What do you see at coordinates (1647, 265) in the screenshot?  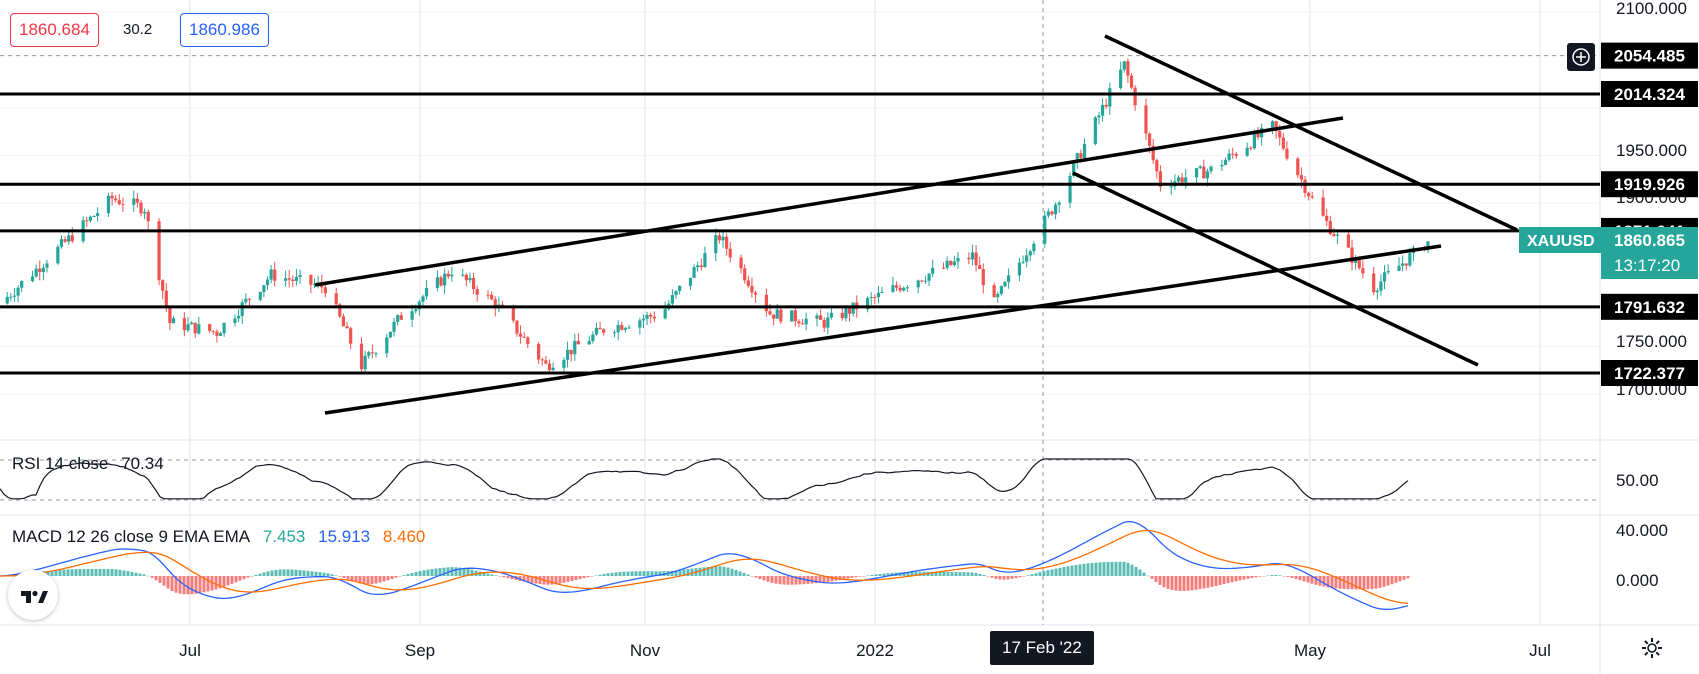 I see `countdown-label: 13:17:20` at bounding box center [1647, 265].